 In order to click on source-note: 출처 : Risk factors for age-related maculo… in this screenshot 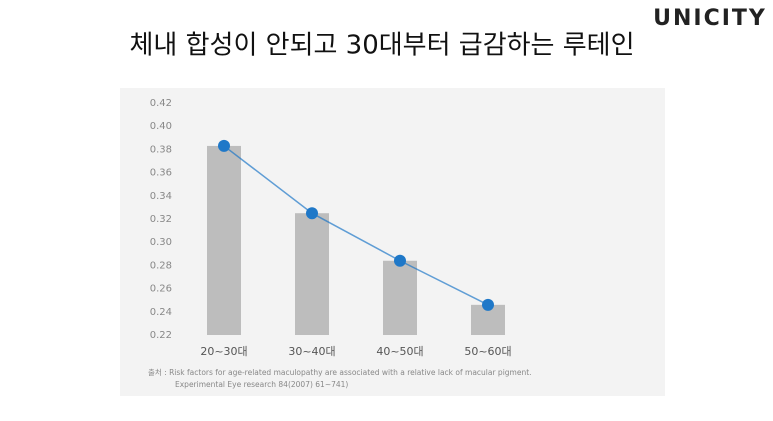, I will do `click(340, 372)`.